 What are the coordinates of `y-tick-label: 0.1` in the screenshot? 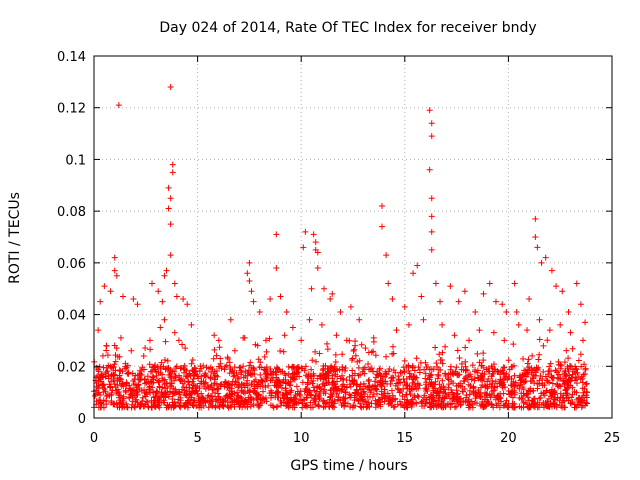 It's located at (75, 160).